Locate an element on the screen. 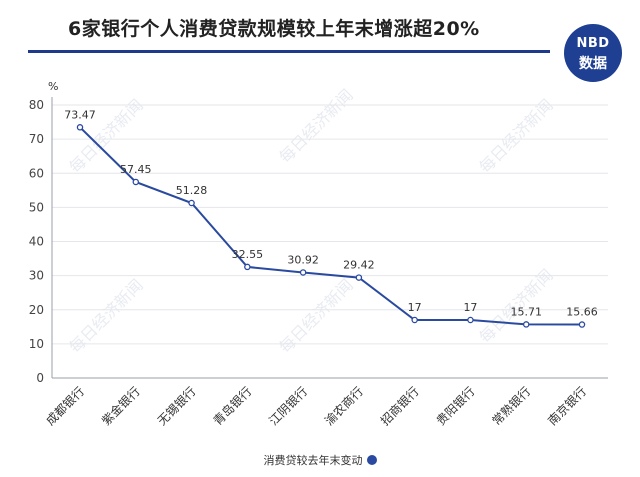 Image resolution: width=640 pixels, height=477 pixels. y-tick-label: 30 is located at coordinates (36, 276).